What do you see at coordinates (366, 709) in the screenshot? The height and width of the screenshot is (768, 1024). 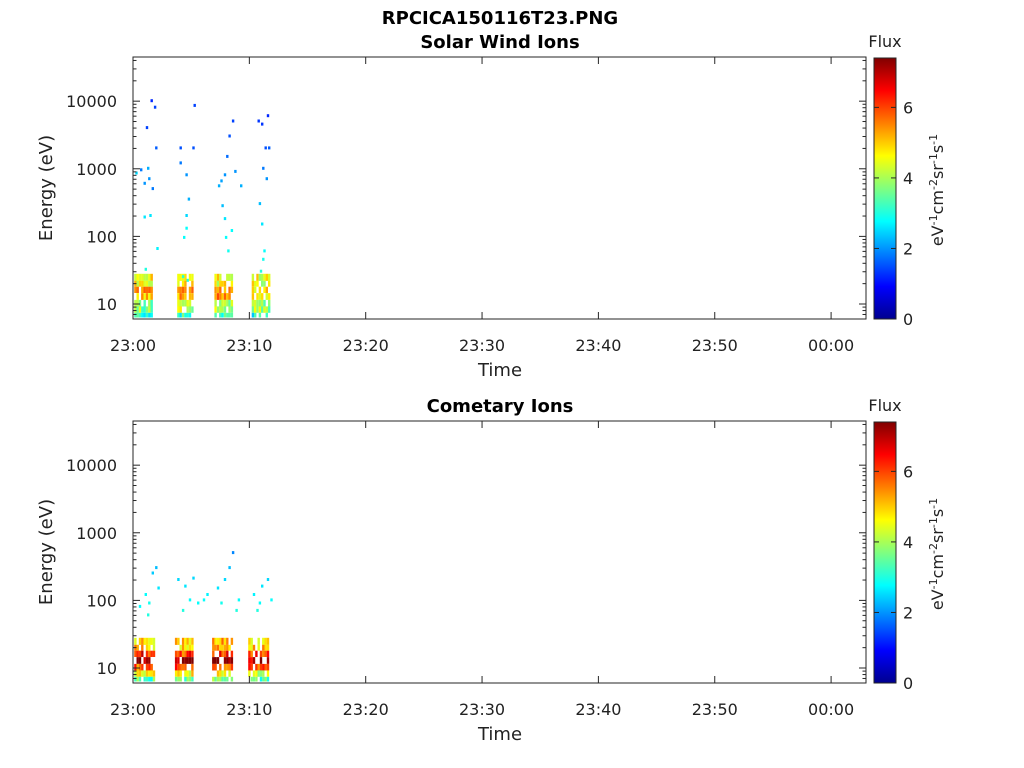 I see `x-tick-label: 23:20` at bounding box center [366, 709].